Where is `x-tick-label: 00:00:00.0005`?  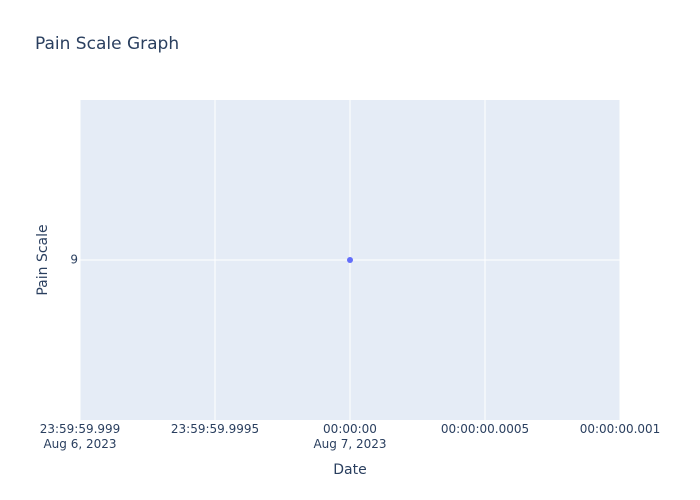 x-tick-label: 00:00:00.0005 is located at coordinates (485, 429).